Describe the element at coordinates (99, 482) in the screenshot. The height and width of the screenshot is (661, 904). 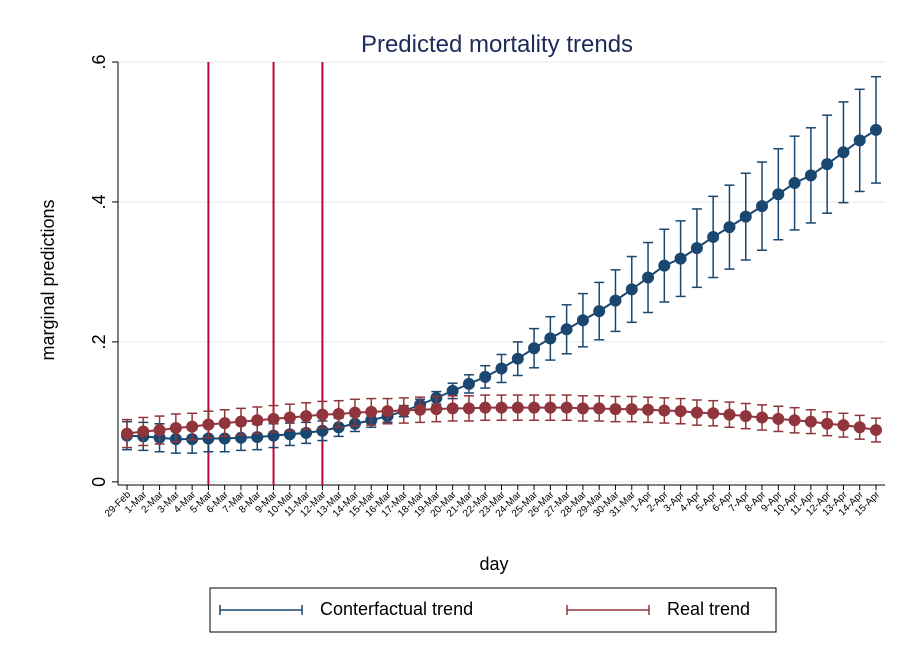
I see `y-tick-label: 0` at that location.